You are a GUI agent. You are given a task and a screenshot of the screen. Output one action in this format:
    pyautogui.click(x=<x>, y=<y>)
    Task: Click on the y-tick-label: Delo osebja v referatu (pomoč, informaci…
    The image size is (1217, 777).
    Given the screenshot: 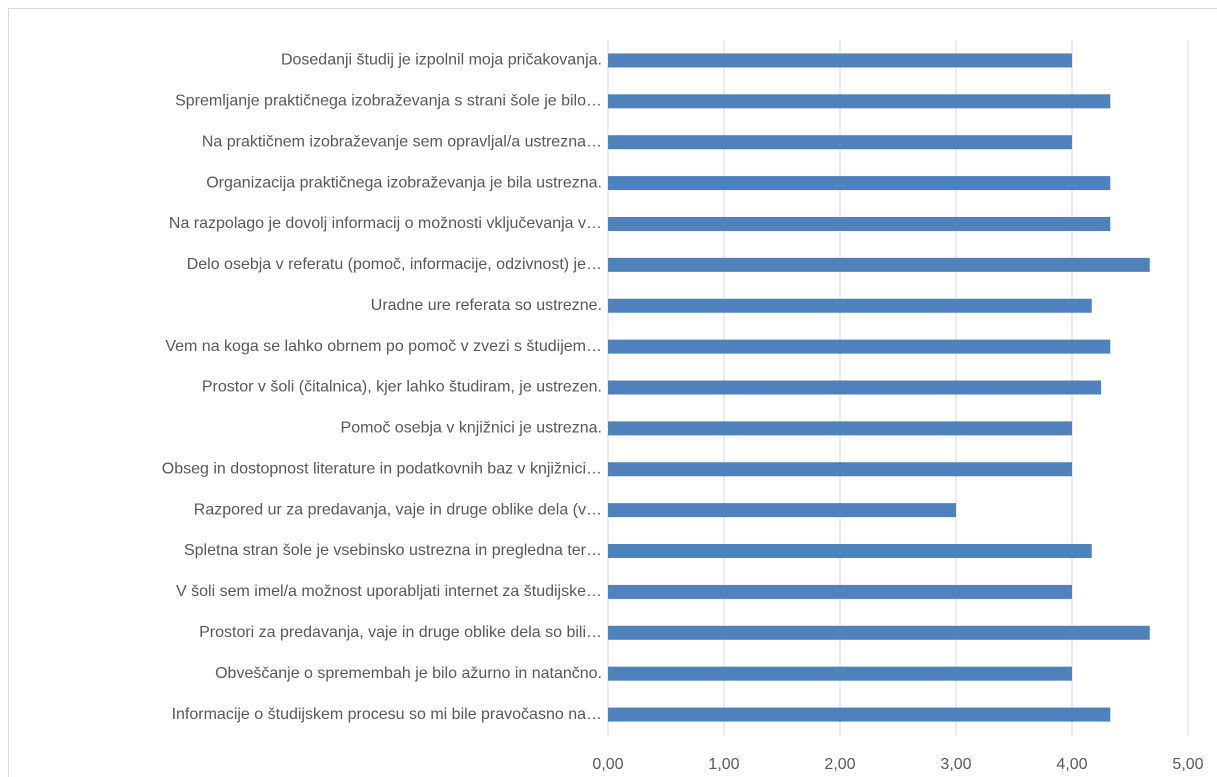 What is the action you would take?
    pyautogui.click(x=394, y=264)
    